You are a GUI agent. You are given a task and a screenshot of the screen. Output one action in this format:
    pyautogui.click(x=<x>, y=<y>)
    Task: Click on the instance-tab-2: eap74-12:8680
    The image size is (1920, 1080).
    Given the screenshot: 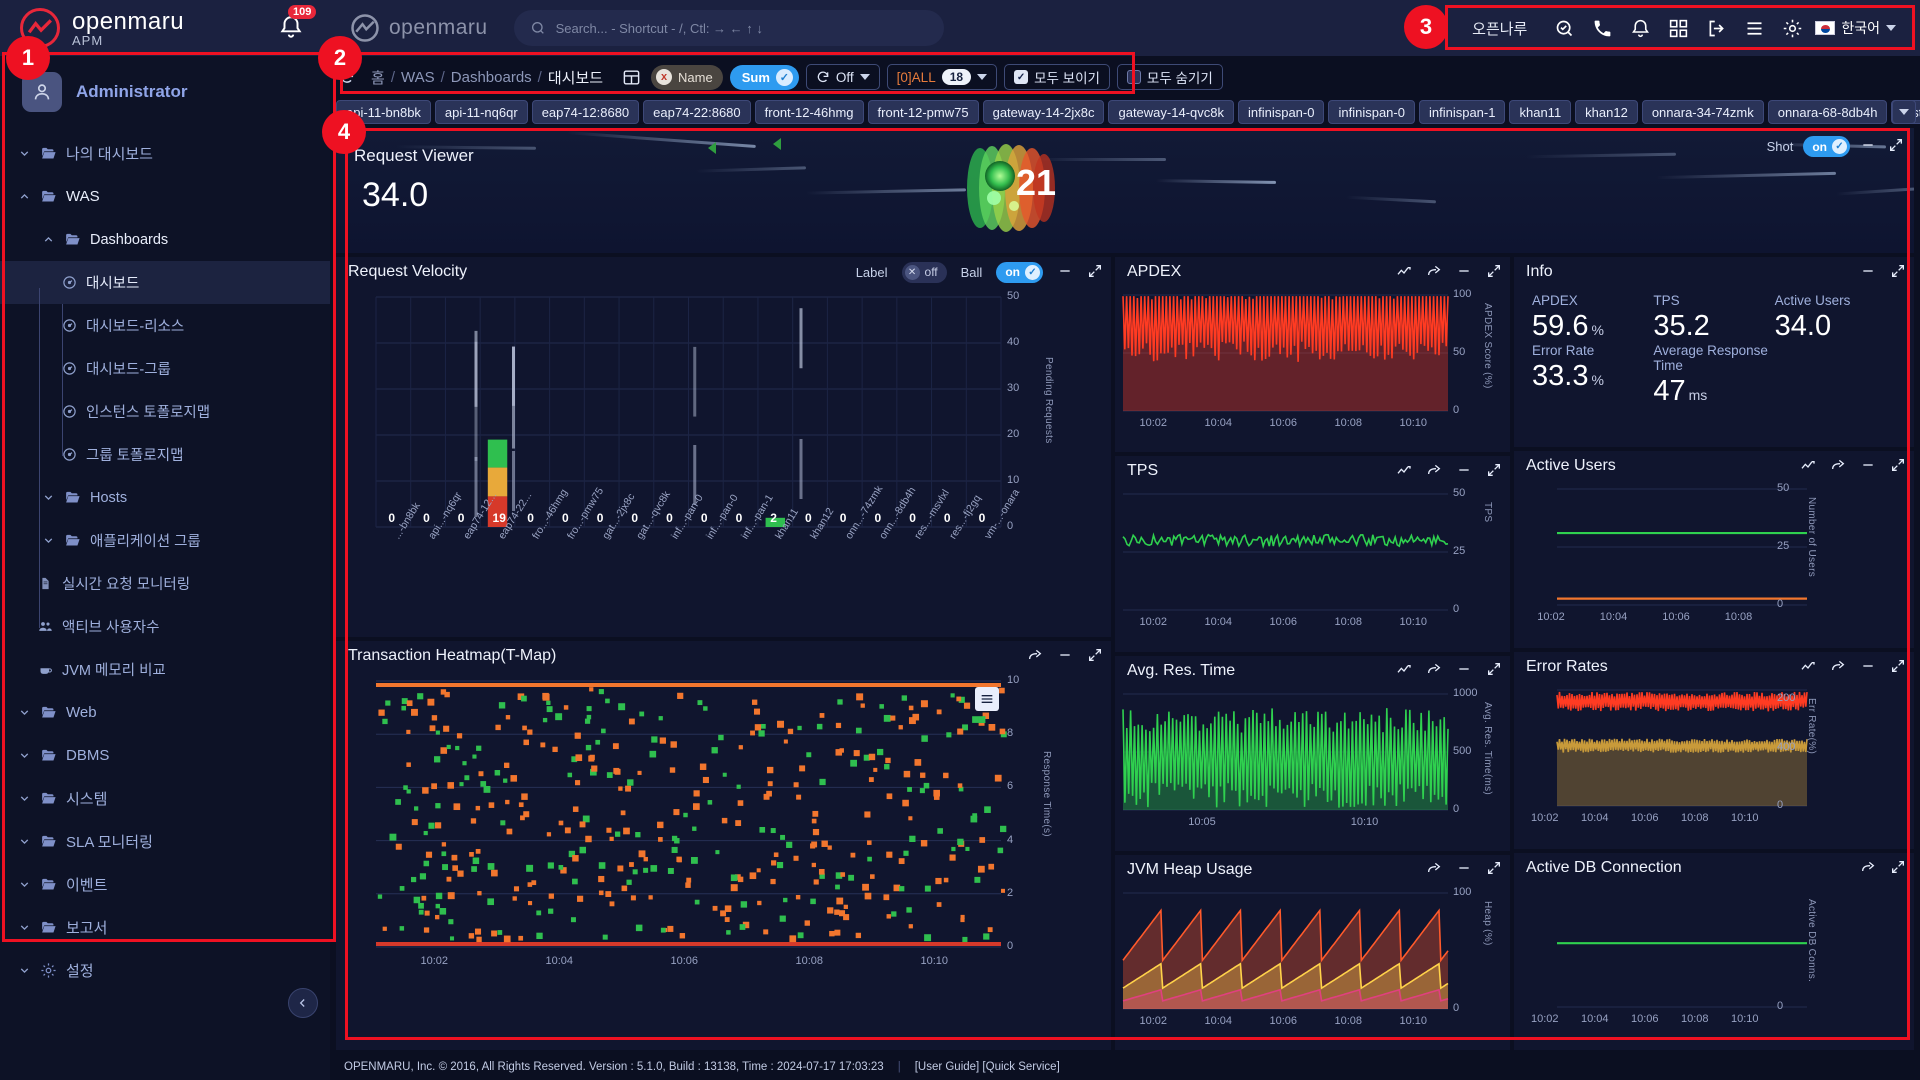 What is the action you would take?
    pyautogui.click(x=585, y=112)
    